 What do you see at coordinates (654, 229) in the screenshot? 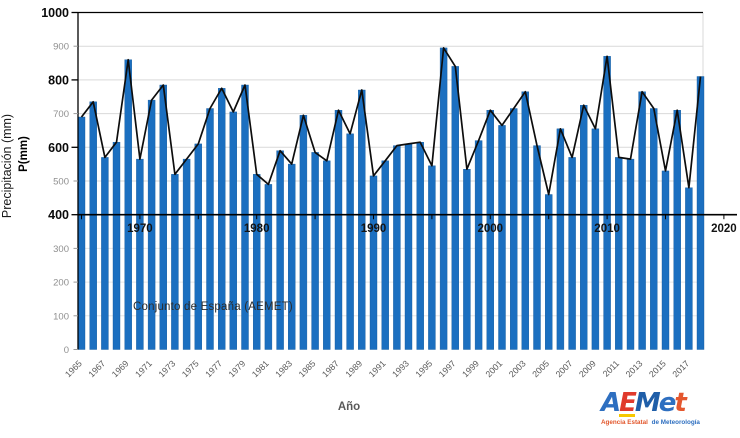
I see `bar-2014` at bounding box center [654, 229].